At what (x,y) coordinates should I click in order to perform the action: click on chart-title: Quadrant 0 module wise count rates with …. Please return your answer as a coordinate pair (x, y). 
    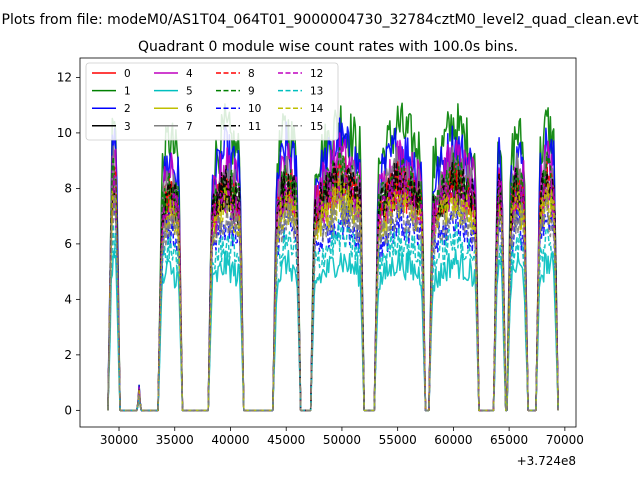
    Looking at the image, I should click on (328, 47).